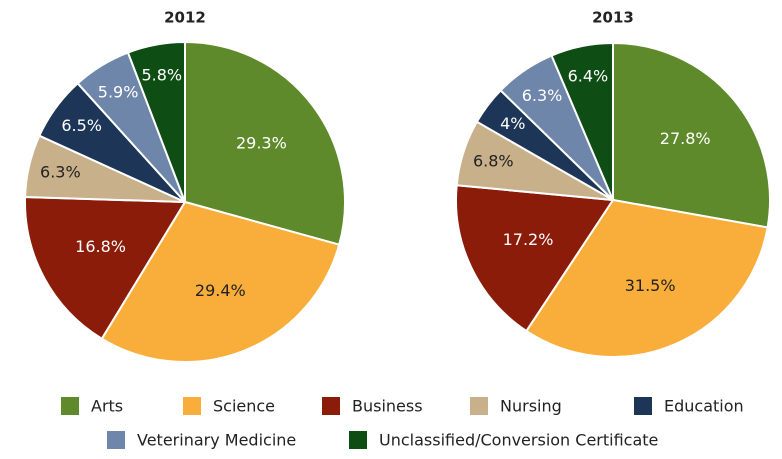  I want to click on legend-label: Veterinary Medicine, so click(216, 440).